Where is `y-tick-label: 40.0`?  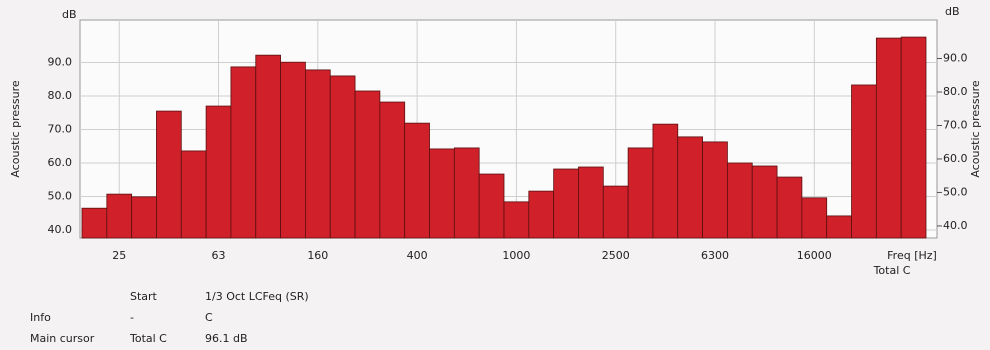 y-tick-label: 40.0 is located at coordinates (60, 229).